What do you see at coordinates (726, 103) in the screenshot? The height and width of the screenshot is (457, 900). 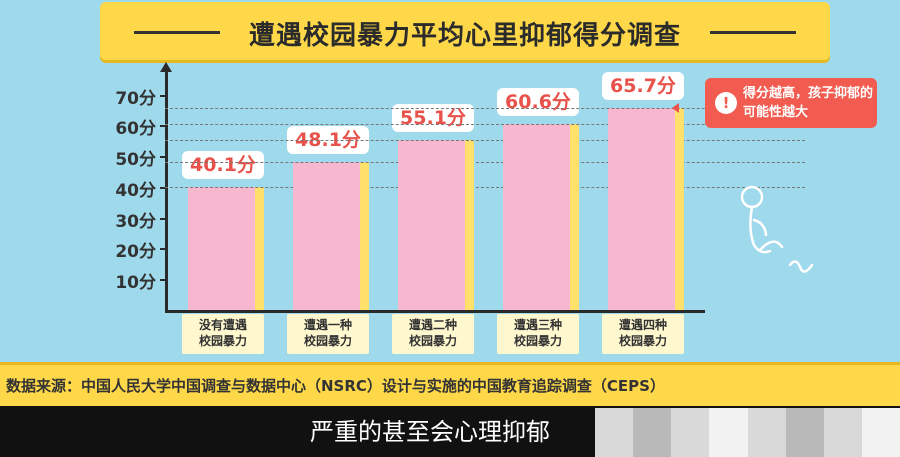 I see `exclamation-icon: !` at bounding box center [726, 103].